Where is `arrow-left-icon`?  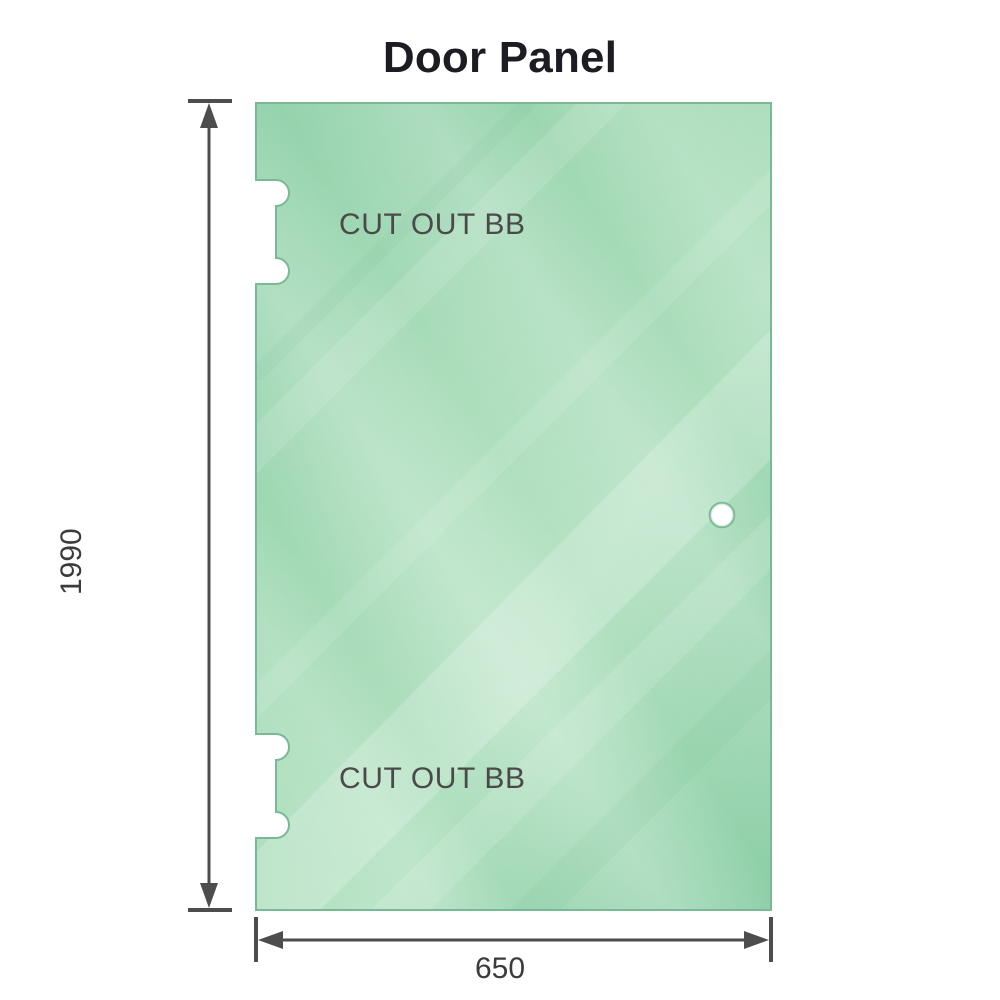 arrow-left-icon is located at coordinates (270, 940).